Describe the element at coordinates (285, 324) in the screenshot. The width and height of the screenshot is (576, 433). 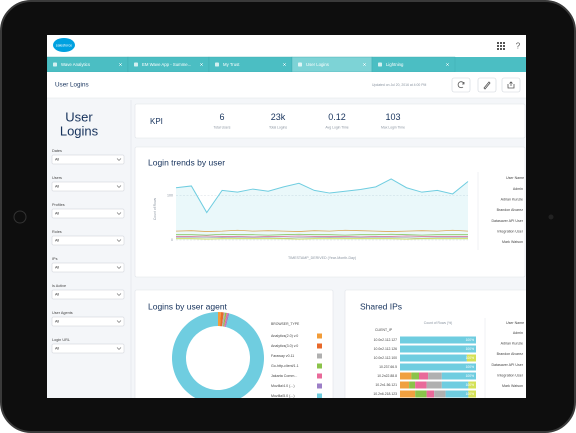
I see `legend-title: BROWSER_TYPE` at that location.